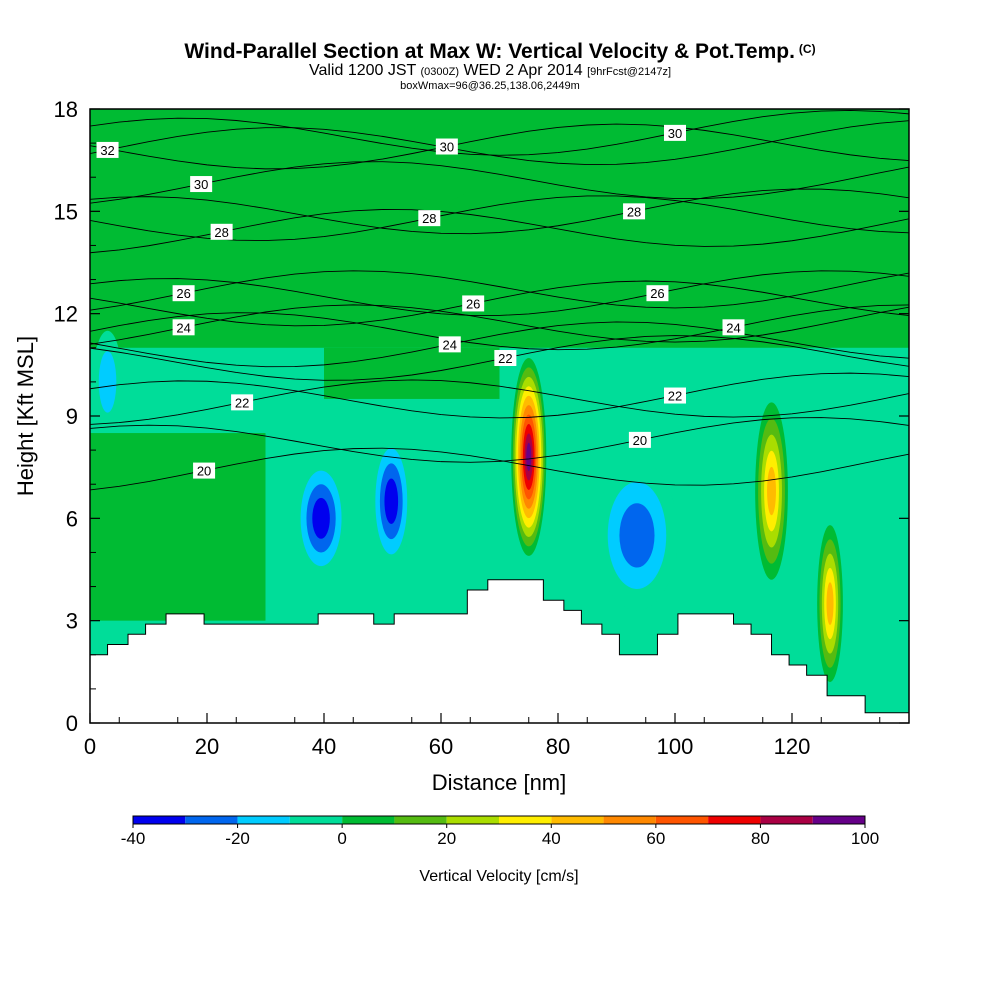 The width and height of the screenshot is (1000, 1000). What do you see at coordinates (498, 876) in the screenshot?
I see `colorbar-label: Vertical Velocity [cm/s]` at bounding box center [498, 876].